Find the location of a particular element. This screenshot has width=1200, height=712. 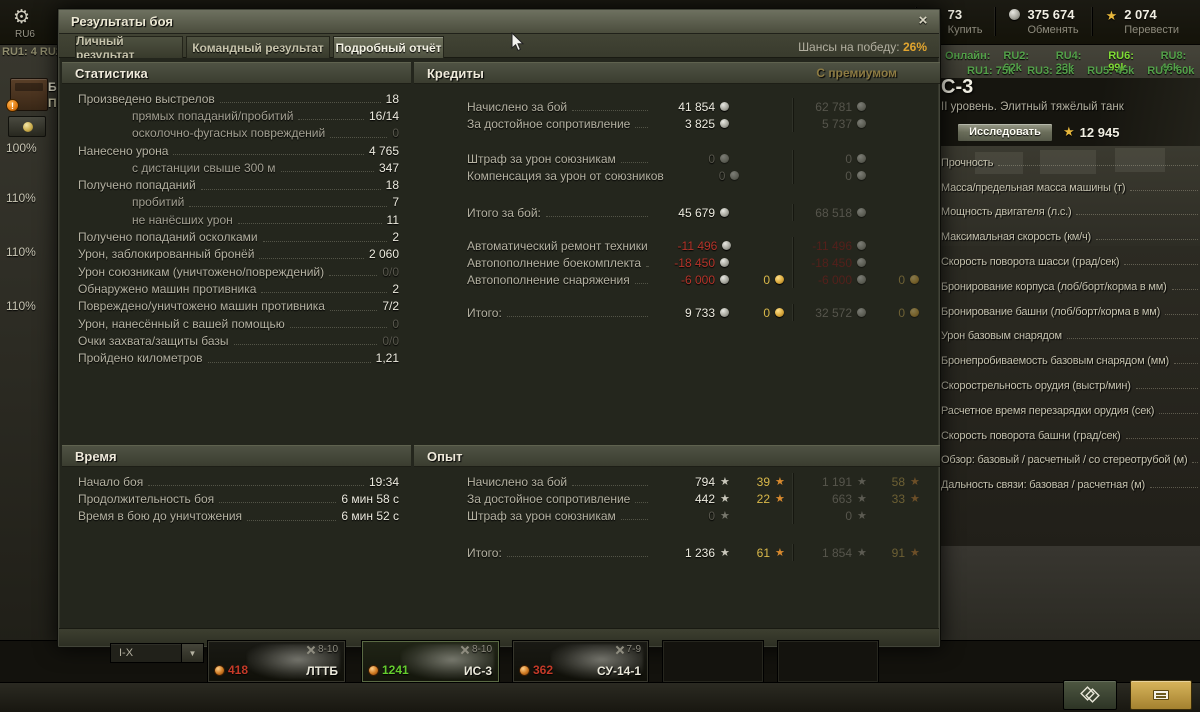

stat-row: пробитий 7 is located at coordinates (265, 202).